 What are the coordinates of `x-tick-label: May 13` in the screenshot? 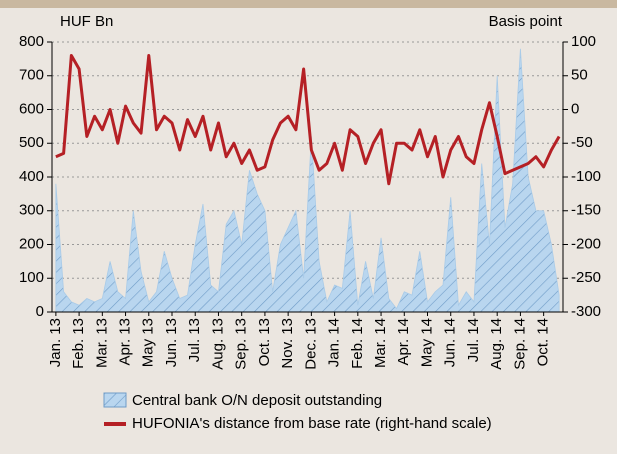 It's located at (148, 342).